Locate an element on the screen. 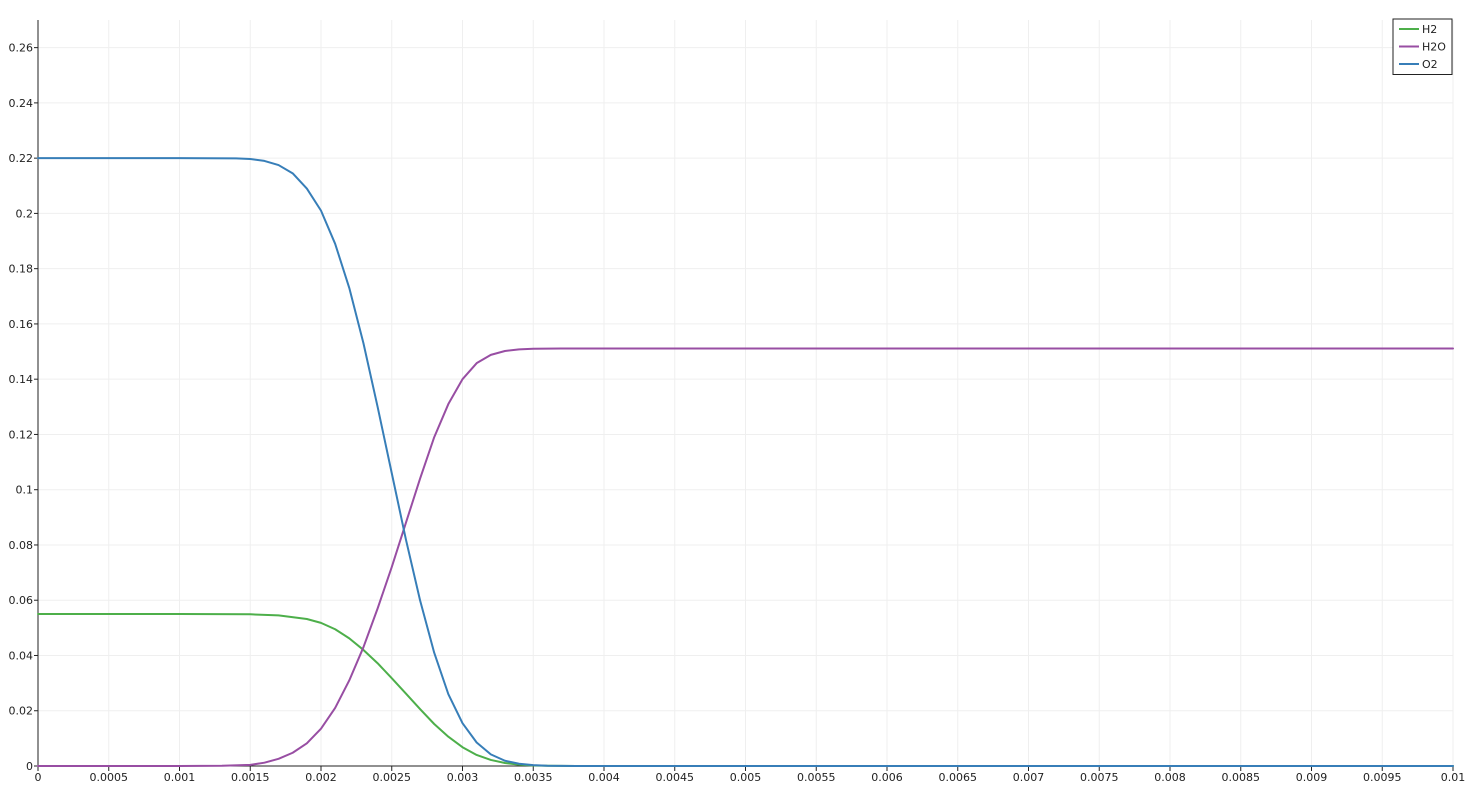 This screenshot has height=793, width=1474. x-tick-label: 0.0025 is located at coordinates (392, 777).